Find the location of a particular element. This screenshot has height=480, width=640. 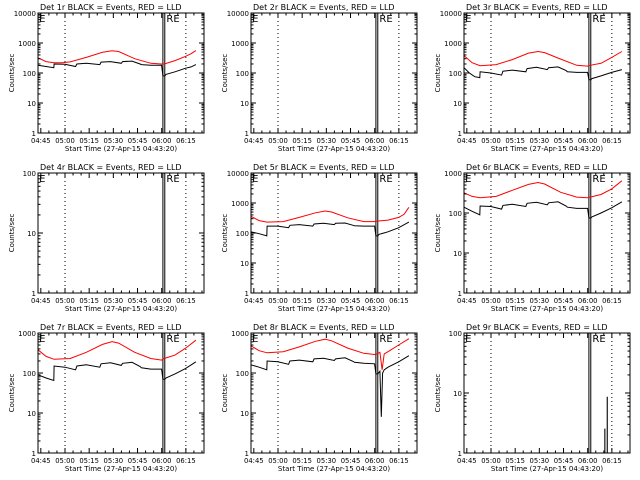

panel-title: Det 6r BLACK = Events, RED = LLD is located at coordinates (537, 167).